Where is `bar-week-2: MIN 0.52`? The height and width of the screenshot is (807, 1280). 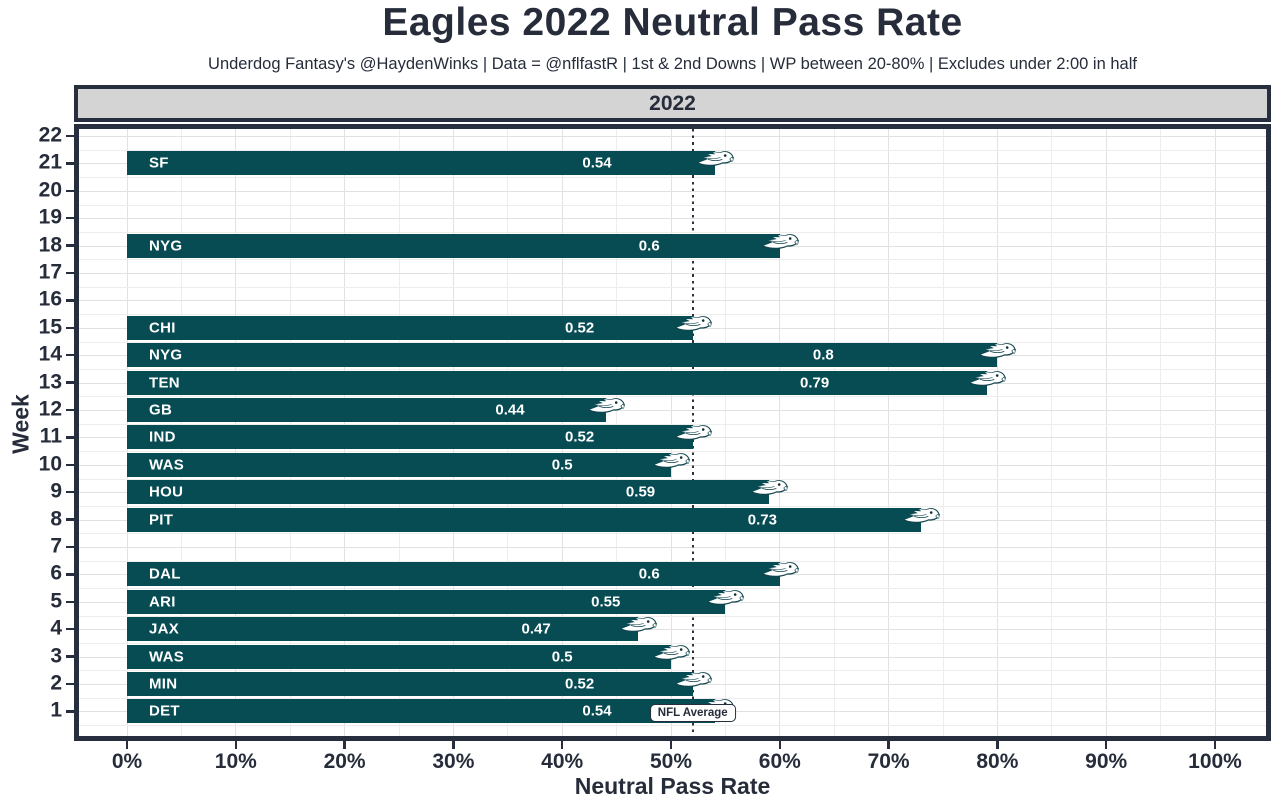
bar-week-2: MIN 0.52 is located at coordinates (410, 684).